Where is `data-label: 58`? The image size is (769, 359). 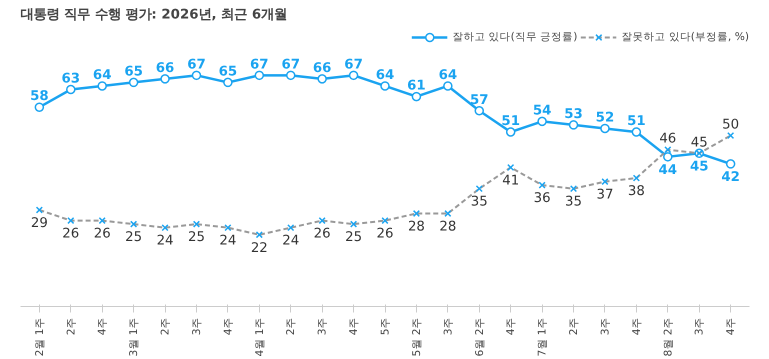 data-label: 58 is located at coordinates (39, 96).